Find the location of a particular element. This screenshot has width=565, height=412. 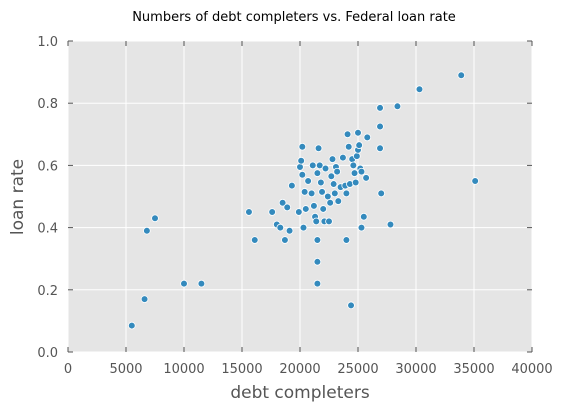

x-tick-label: 35000 is located at coordinates (473, 369).